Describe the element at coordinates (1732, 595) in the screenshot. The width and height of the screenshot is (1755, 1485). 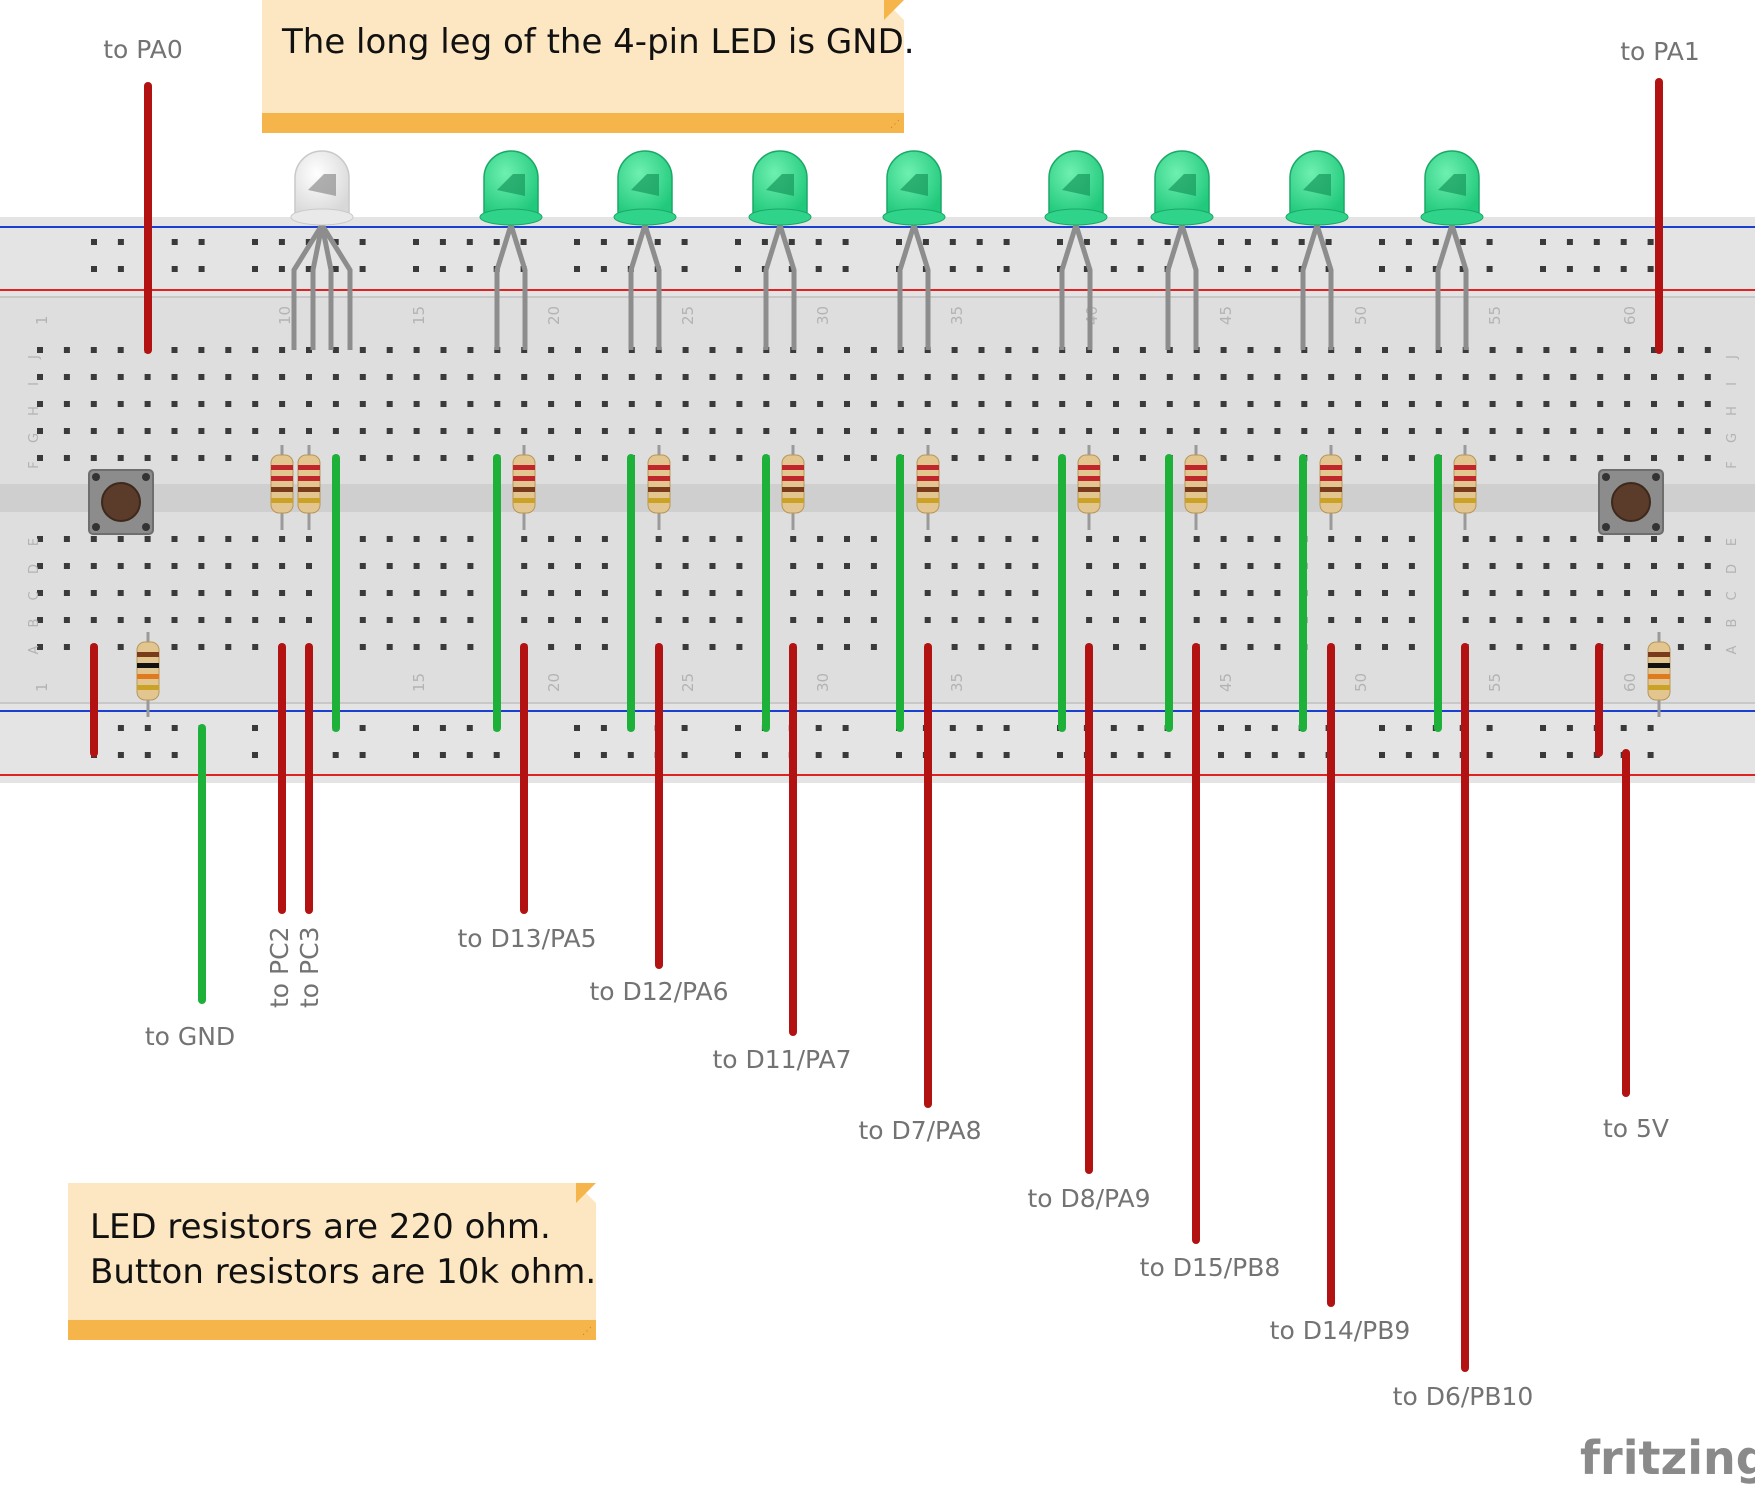
I see `row-letter-c-right: C` at that location.